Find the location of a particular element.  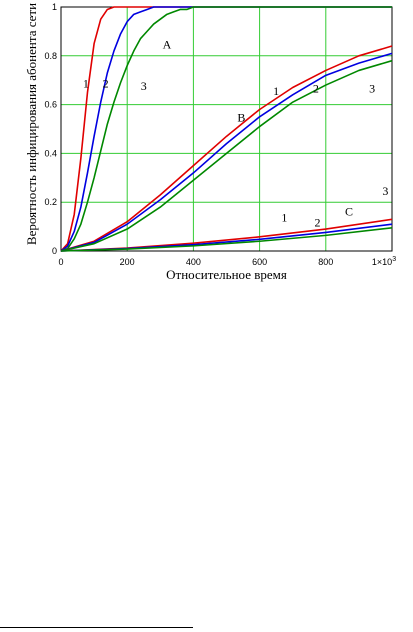

y-tick-label: 0.6 is located at coordinates (50, 105).